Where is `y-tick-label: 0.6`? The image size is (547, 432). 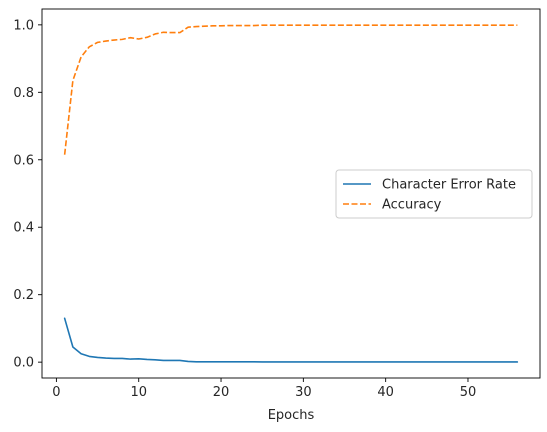 y-tick-label: 0.6 is located at coordinates (23, 160).